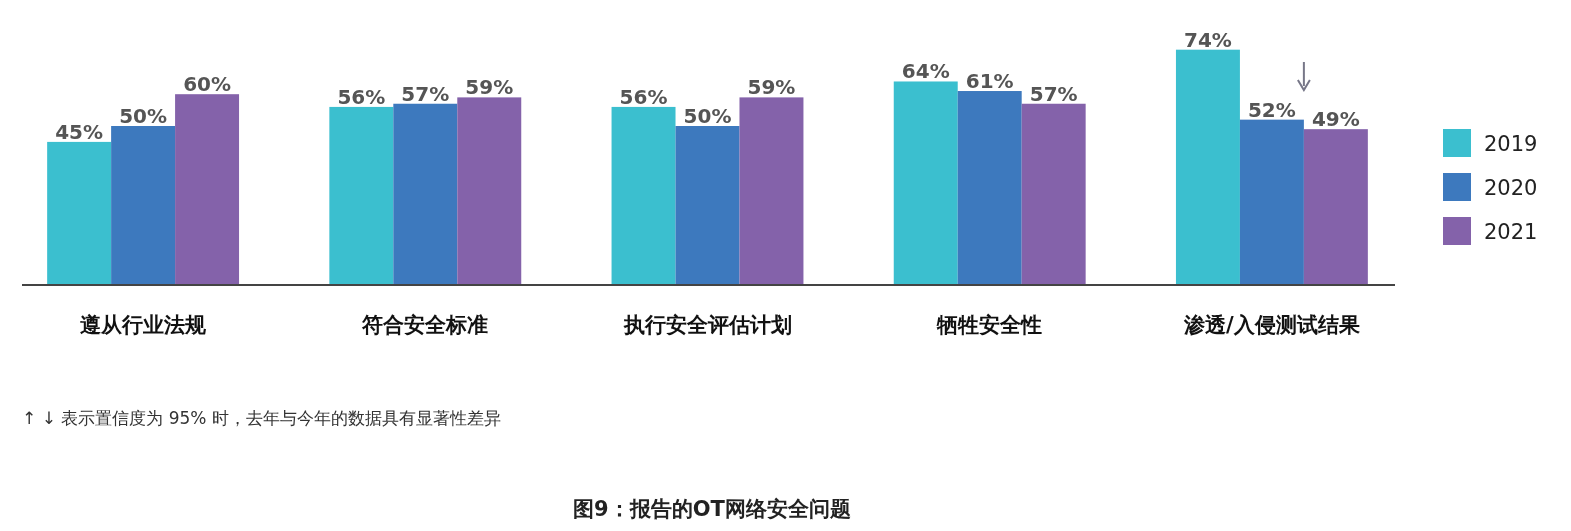 This screenshot has height=531, width=1571. Describe the element at coordinates (989, 81) in the screenshot. I see `data-label: 61%` at that location.